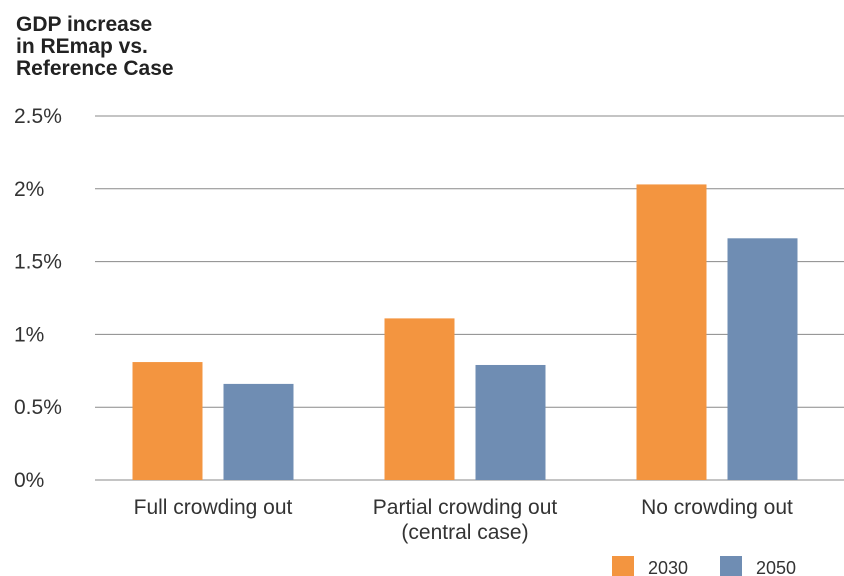 The image size is (844, 576). Describe the element at coordinates (38, 407) in the screenshot. I see `y-tick-label: 0.5%` at that location.